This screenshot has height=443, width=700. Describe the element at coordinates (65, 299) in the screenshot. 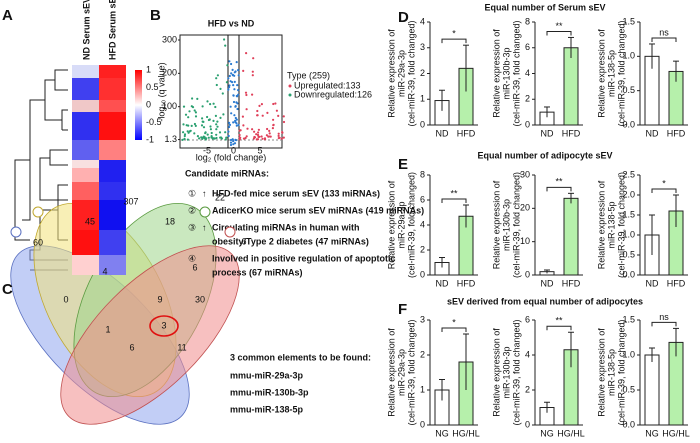

I see `venn-count: 0` at that location.